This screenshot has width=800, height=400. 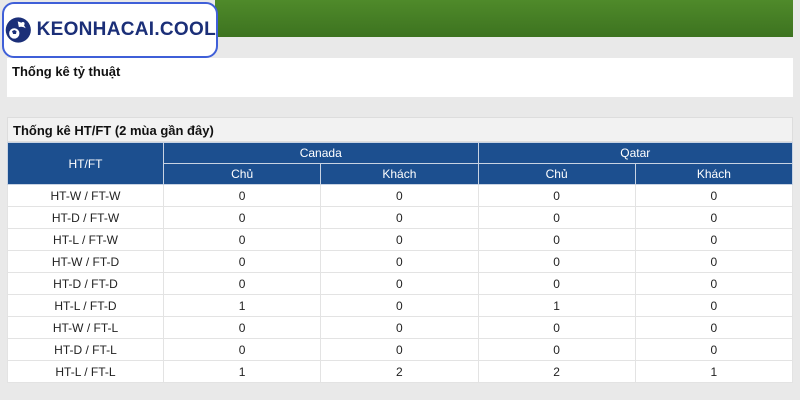 What do you see at coordinates (85, 371) in the screenshot?
I see `row-label: HT-L / FT-L` at bounding box center [85, 371].